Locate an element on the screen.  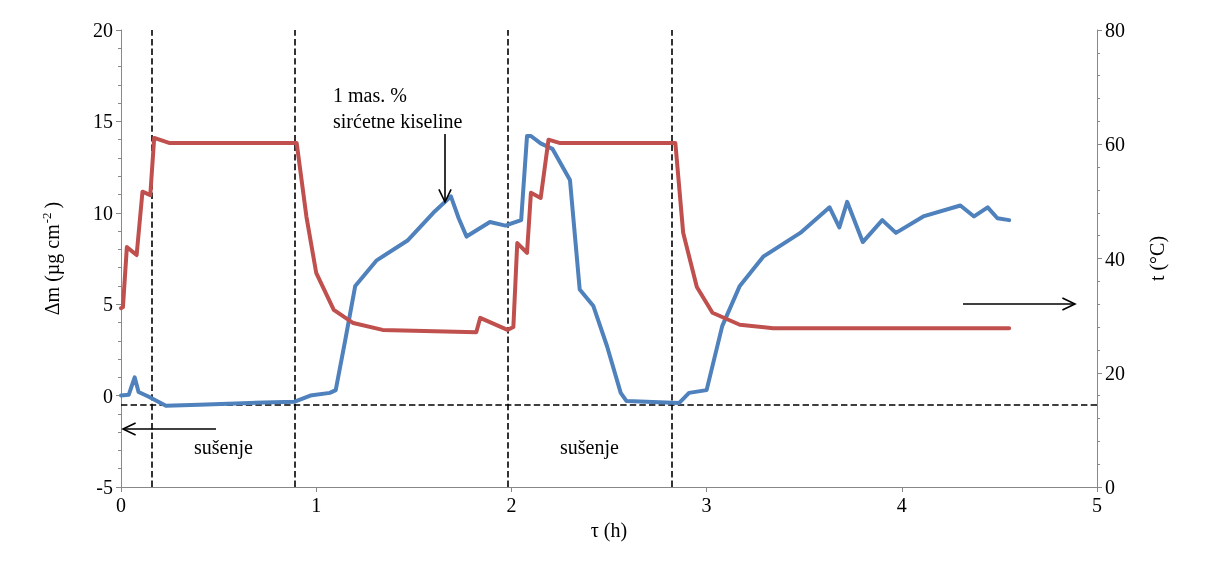
x-axis-title: τ (h) is located at coordinates (609, 530).